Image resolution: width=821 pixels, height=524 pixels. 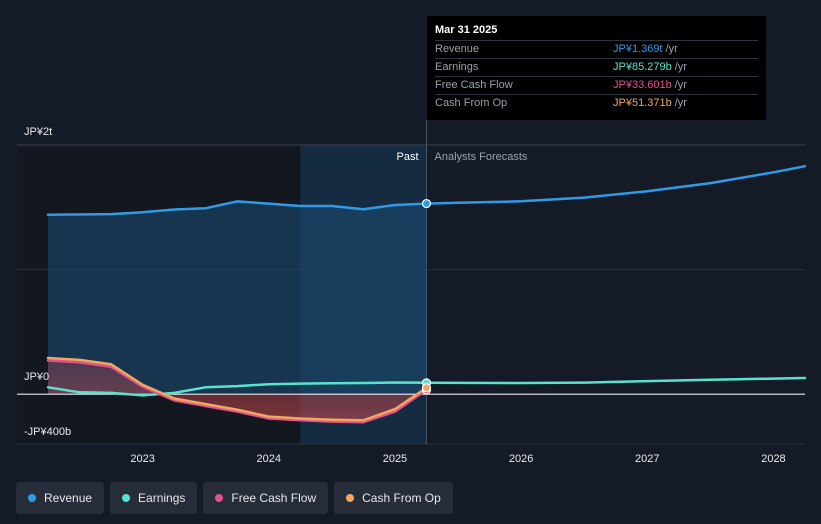 What do you see at coordinates (642, 85) in the screenshot?
I see `tooltip-value: JP¥33.601b` at bounding box center [642, 85].